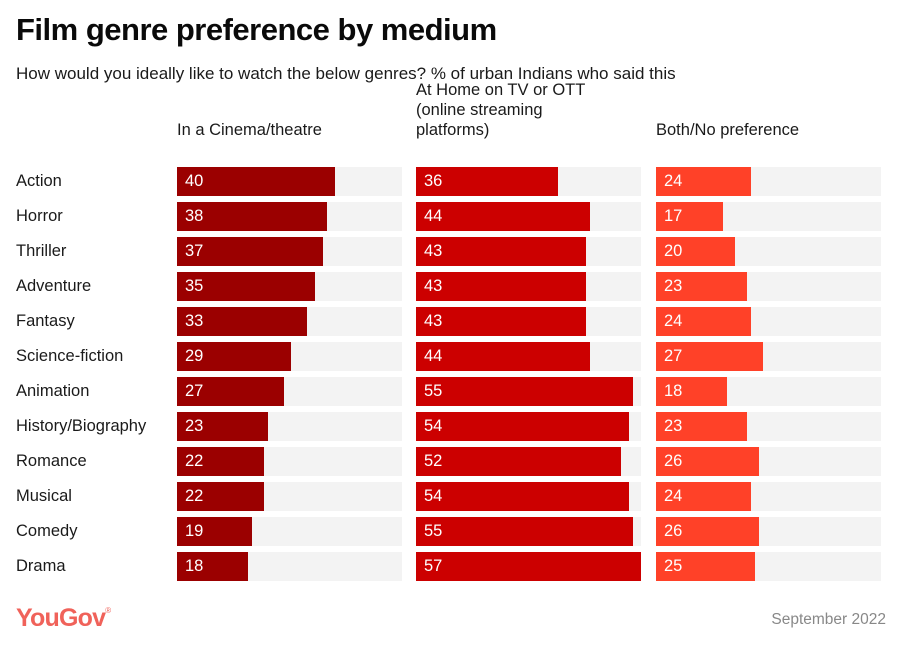 The height and width of the screenshot is (650, 902). What do you see at coordinates (194, 251) in the screenshot?
I see `bar-value-label: 37` at bounding box center [194, 251].